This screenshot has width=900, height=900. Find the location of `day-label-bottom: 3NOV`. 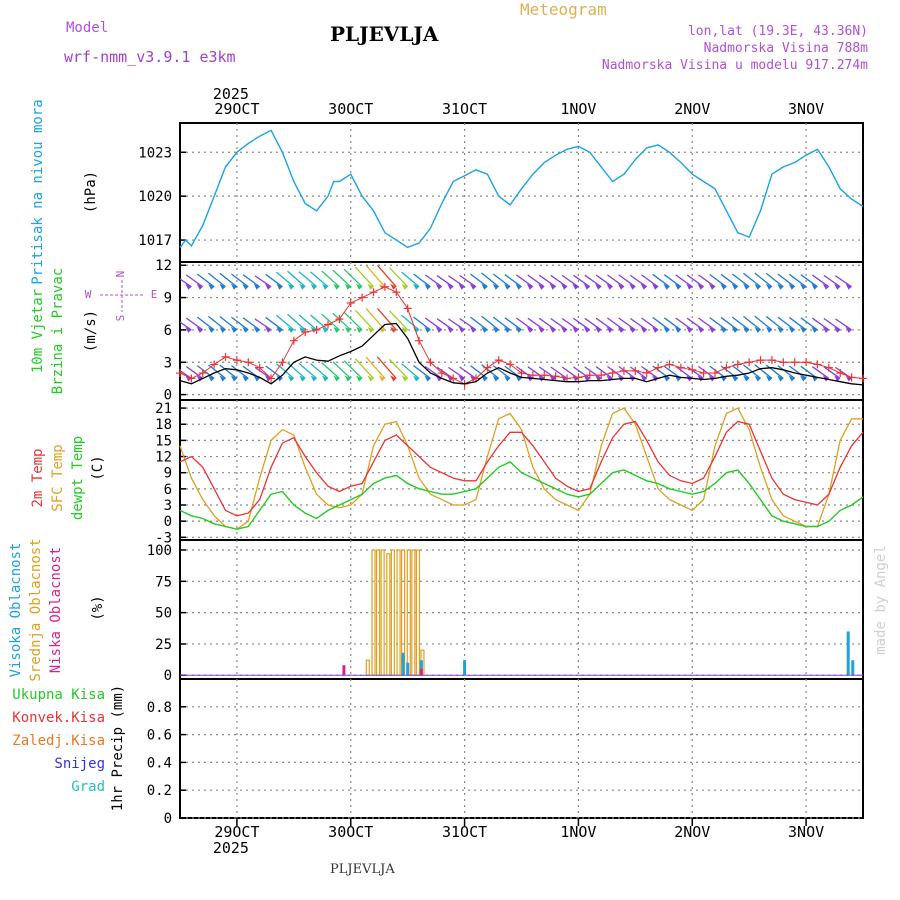

day-label-bottom: 3NOV is located at coordinates (806, 832).